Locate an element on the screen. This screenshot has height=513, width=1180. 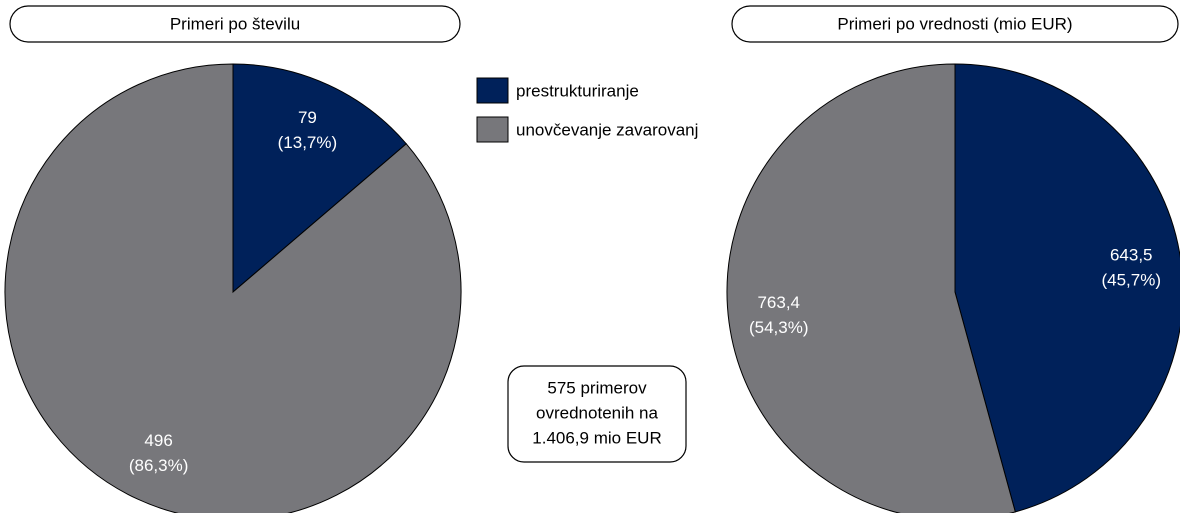
annotation-text: 575 primerov is located at coordinates (597, 387).